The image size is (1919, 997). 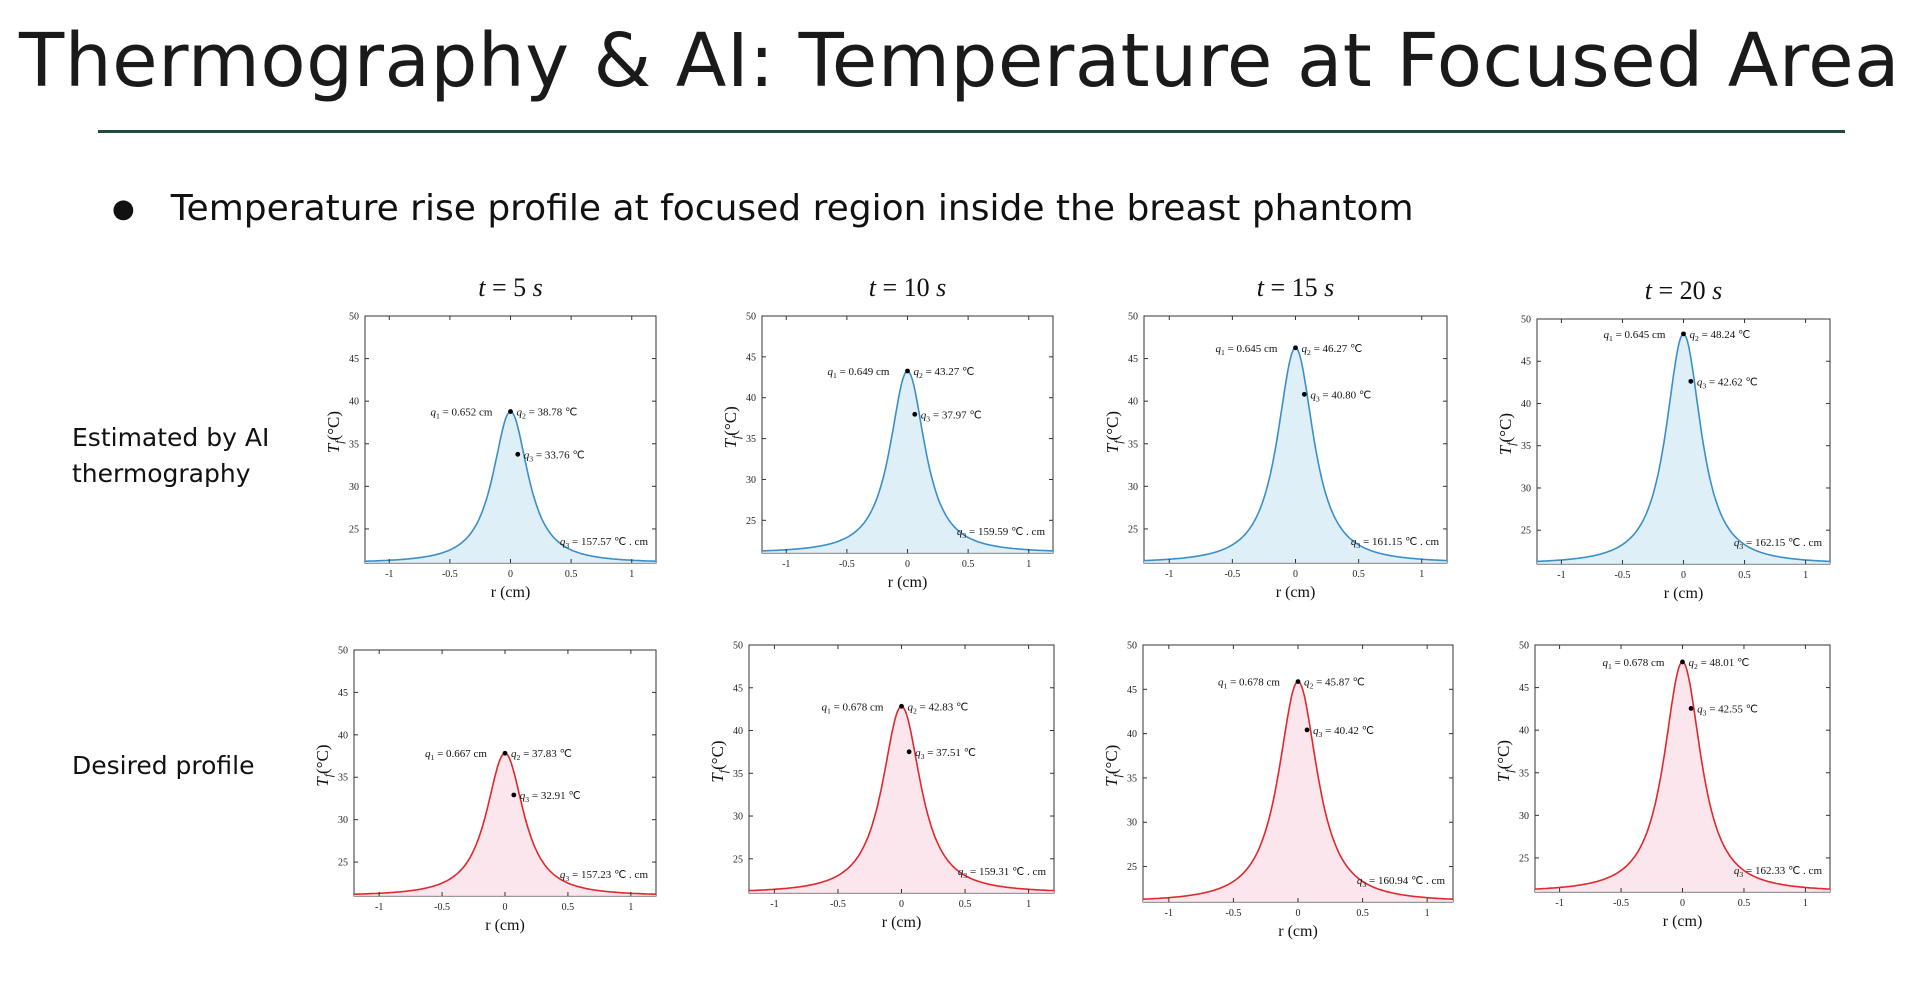 I want to click on q3-area-label: q3 = 160.94 ℃ . cm, so click(x=1401, y=882).